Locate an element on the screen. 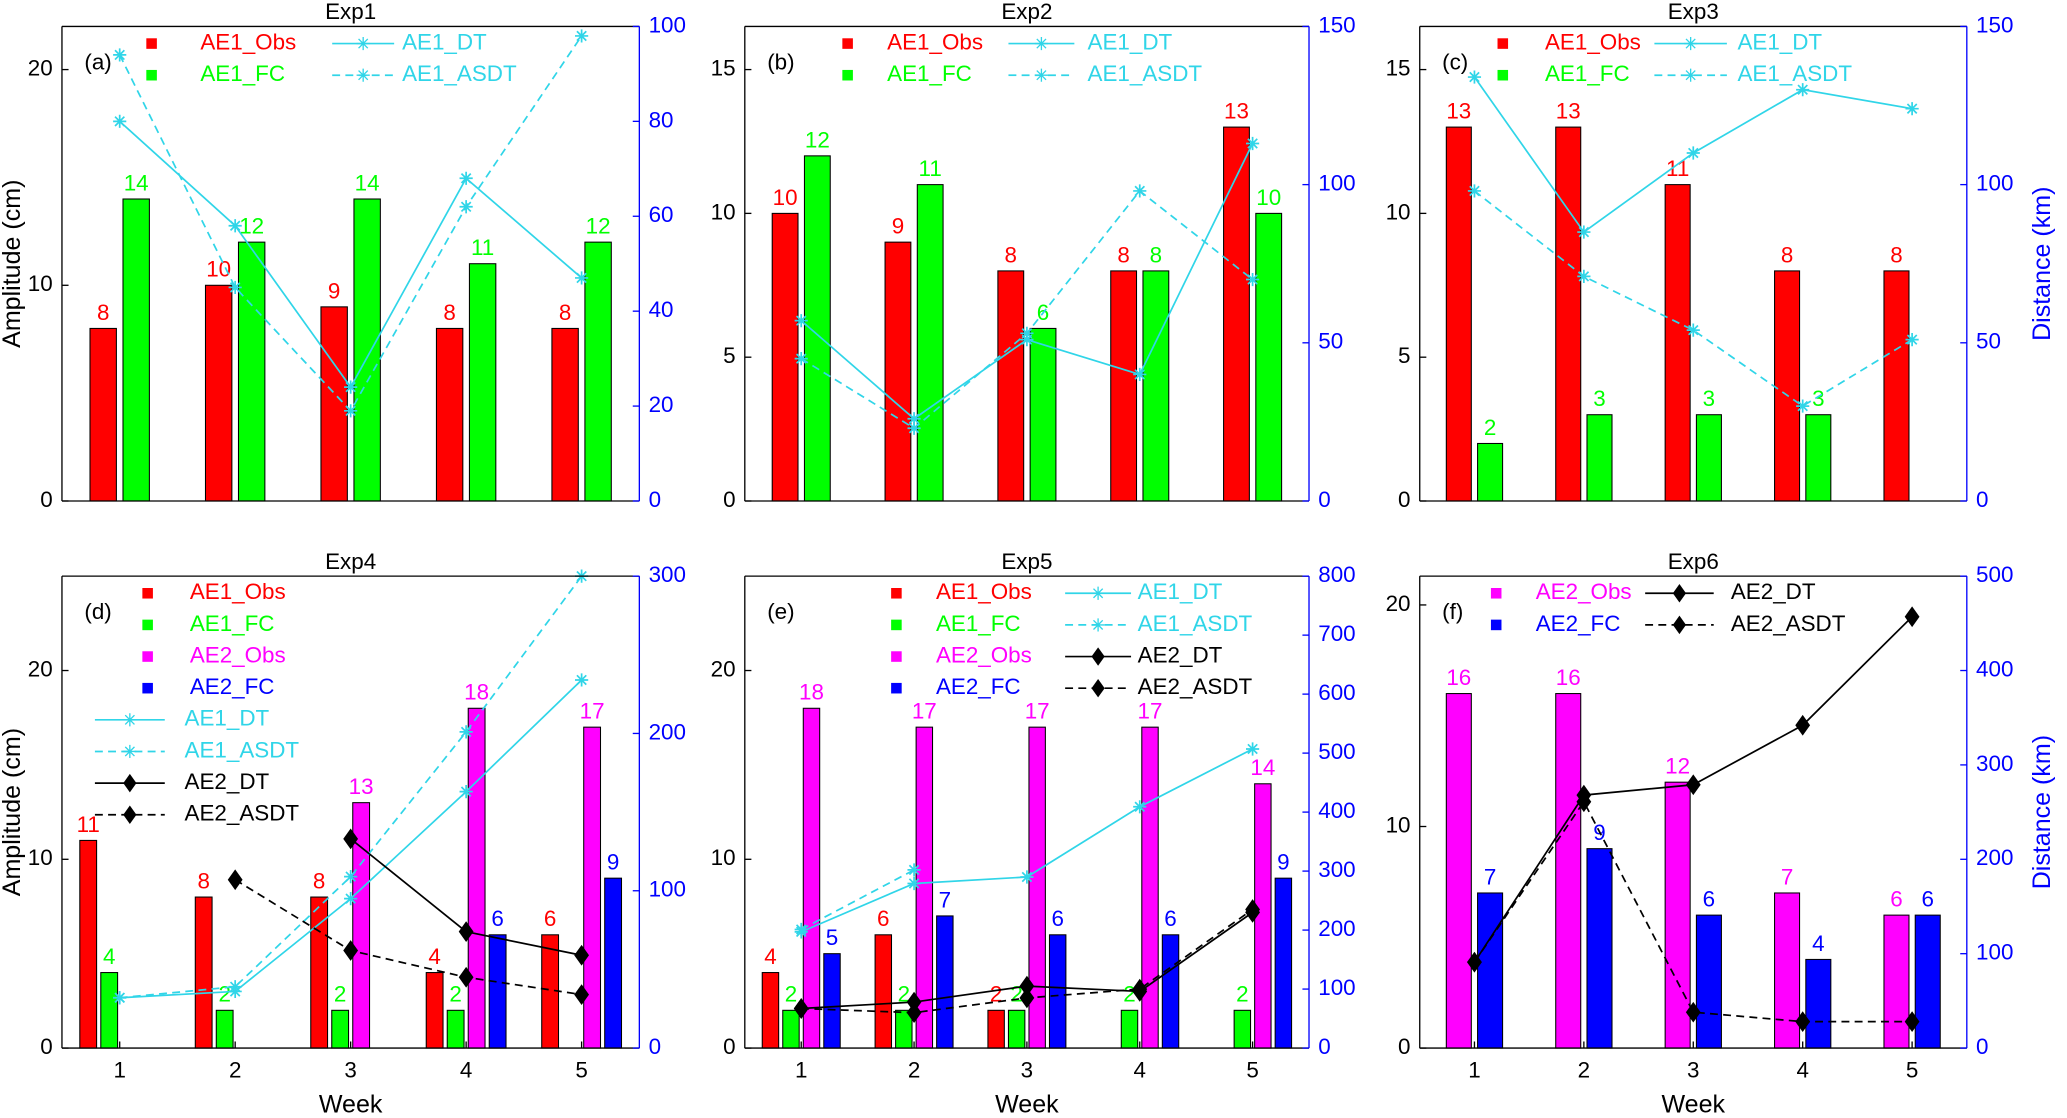 The image size is (2067, 1118). legend-label: AE1_Obs is located at coordinates (238, 591).